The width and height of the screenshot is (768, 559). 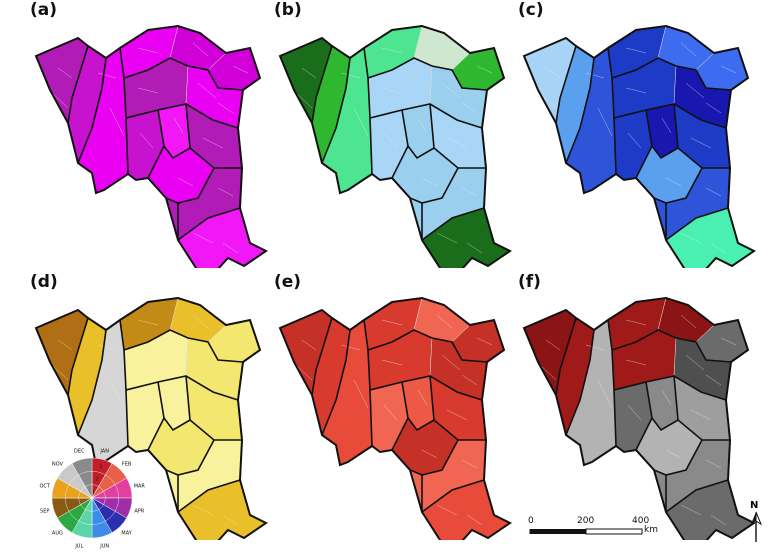 I want to click on north-arrow: N, so click(x=756, y=522).